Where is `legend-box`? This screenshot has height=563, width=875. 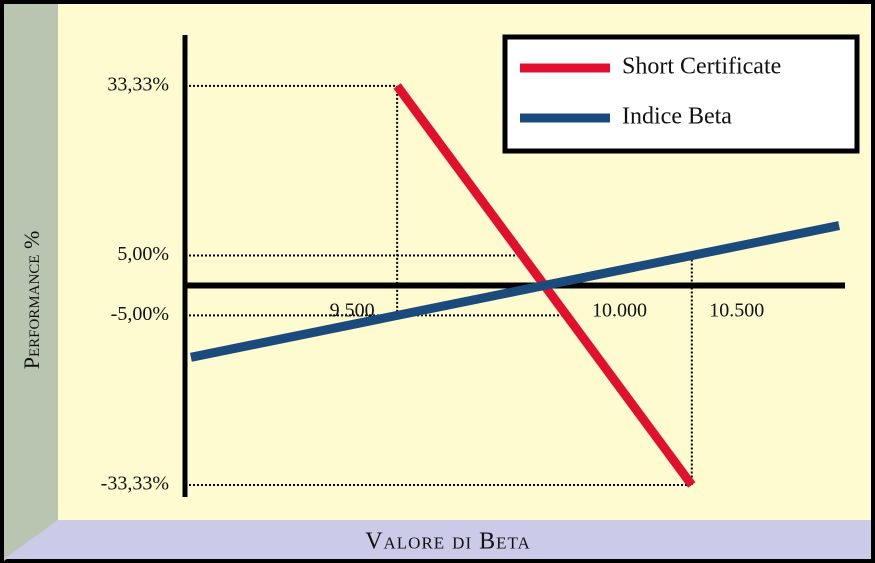 legend-box is located at coordinates (681, 94).